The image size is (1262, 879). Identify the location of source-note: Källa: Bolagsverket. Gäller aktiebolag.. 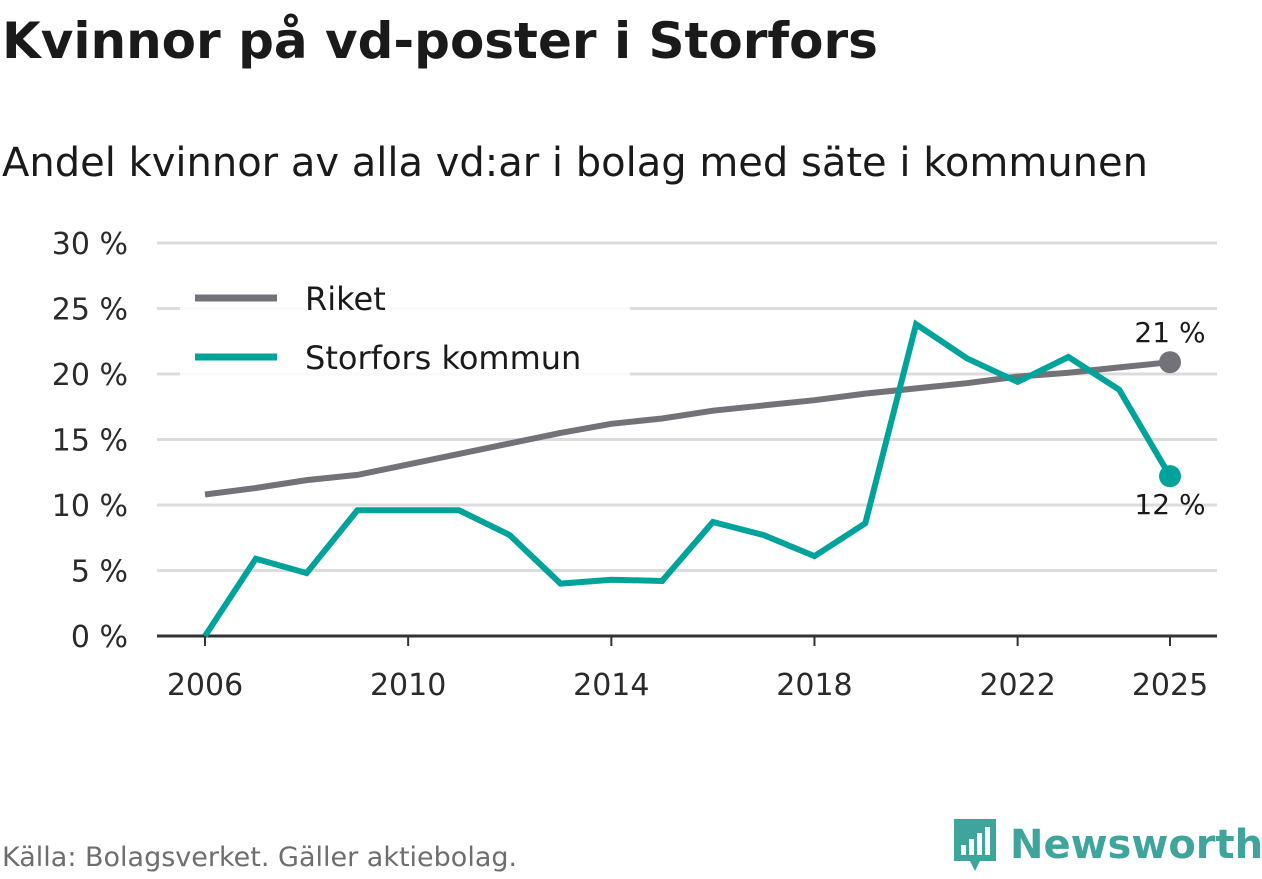
(260, 857).